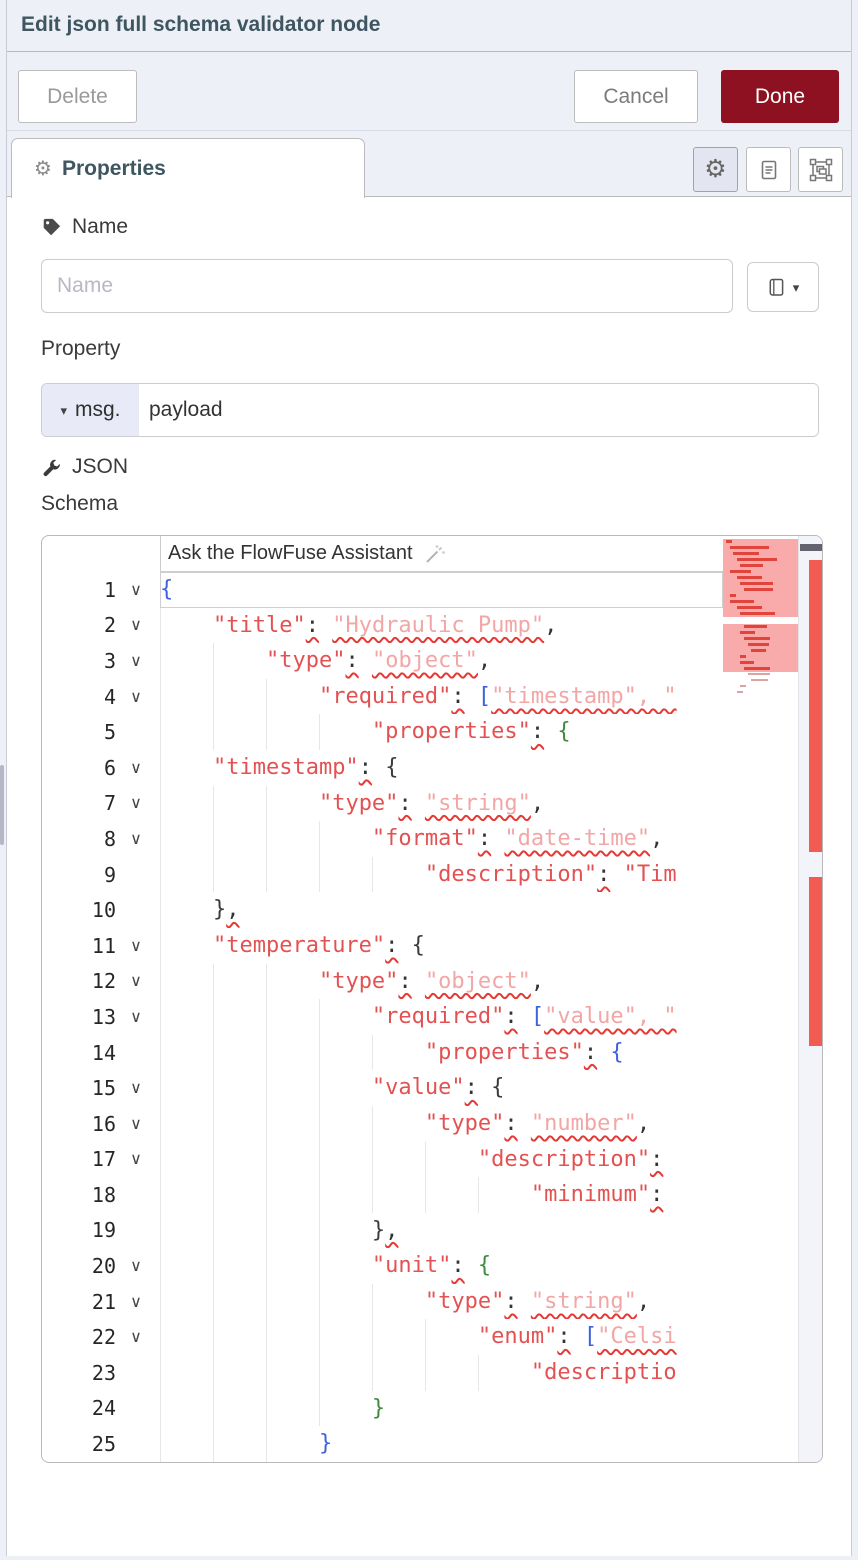 The image size is (858, 1560). I want to click on line-number: 2, so click(109, 625).